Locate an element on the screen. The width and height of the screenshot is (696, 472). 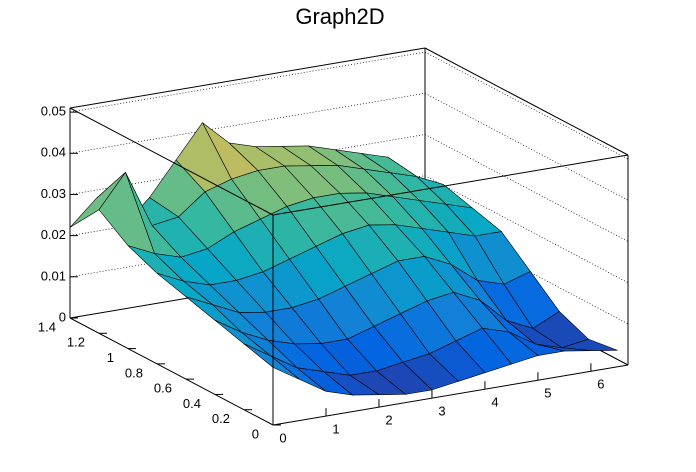
z-tick-label: 0.01 is located at coordinates (53, 275).